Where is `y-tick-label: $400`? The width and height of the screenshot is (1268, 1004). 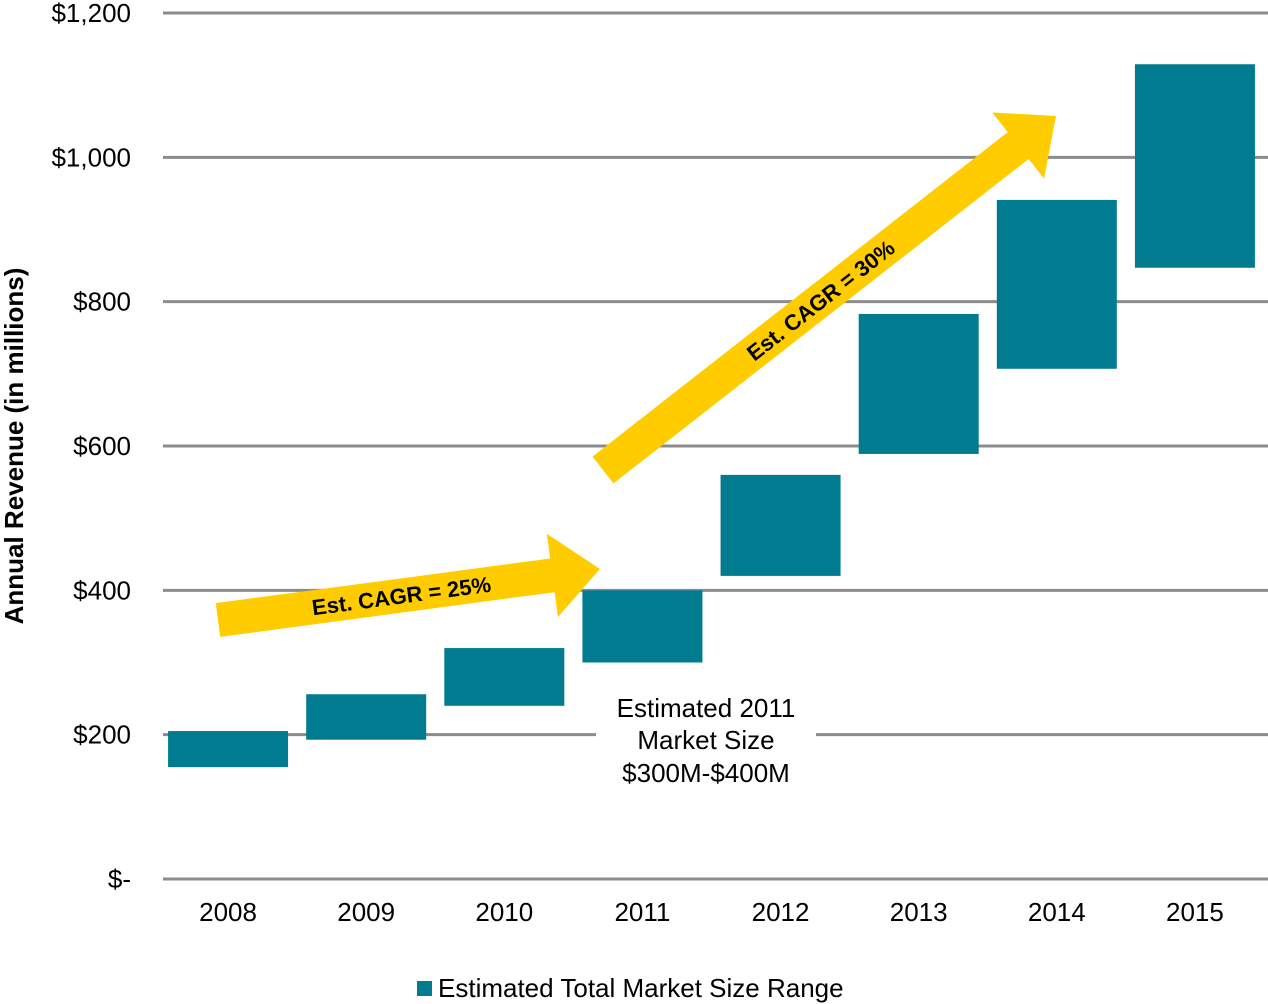
y-tick-label: $400 is located at coordinates (102, 590).